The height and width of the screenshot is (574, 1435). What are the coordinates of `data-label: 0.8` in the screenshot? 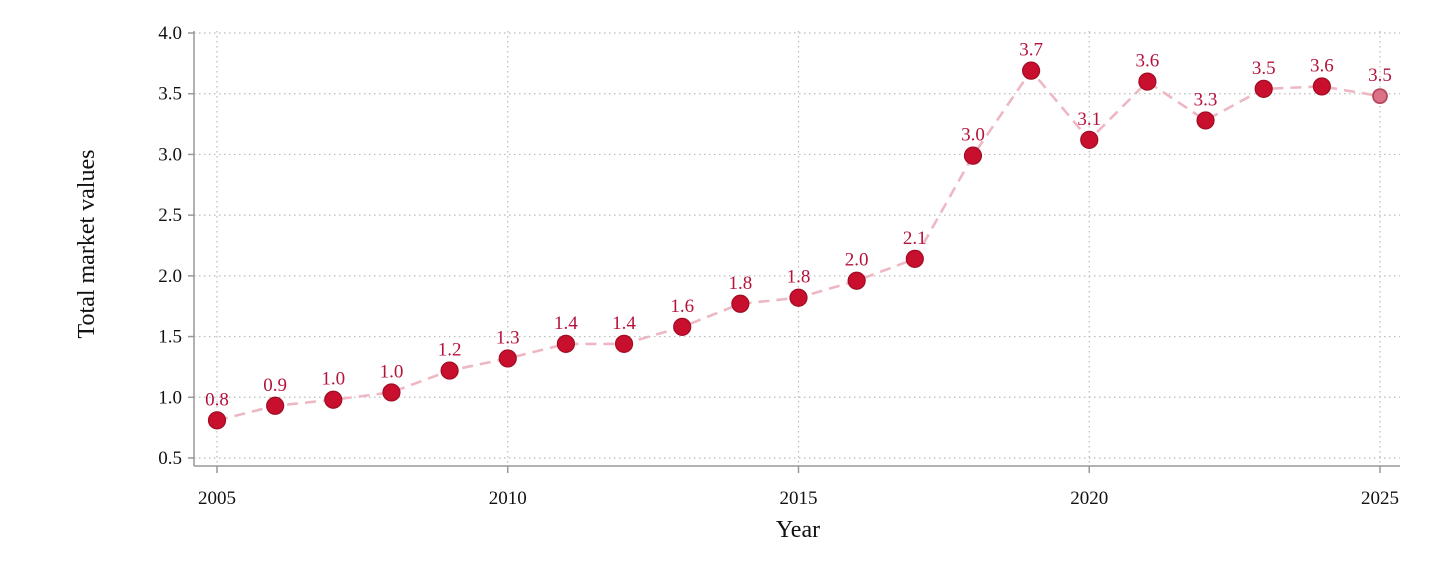 It's located at (217, 399).